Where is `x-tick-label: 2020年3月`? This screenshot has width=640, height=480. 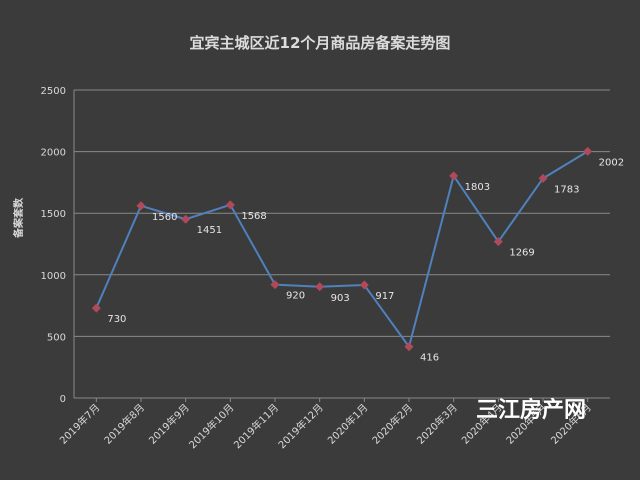
x-tick-label: 2020年3月 is located at coordinates (437, 424).